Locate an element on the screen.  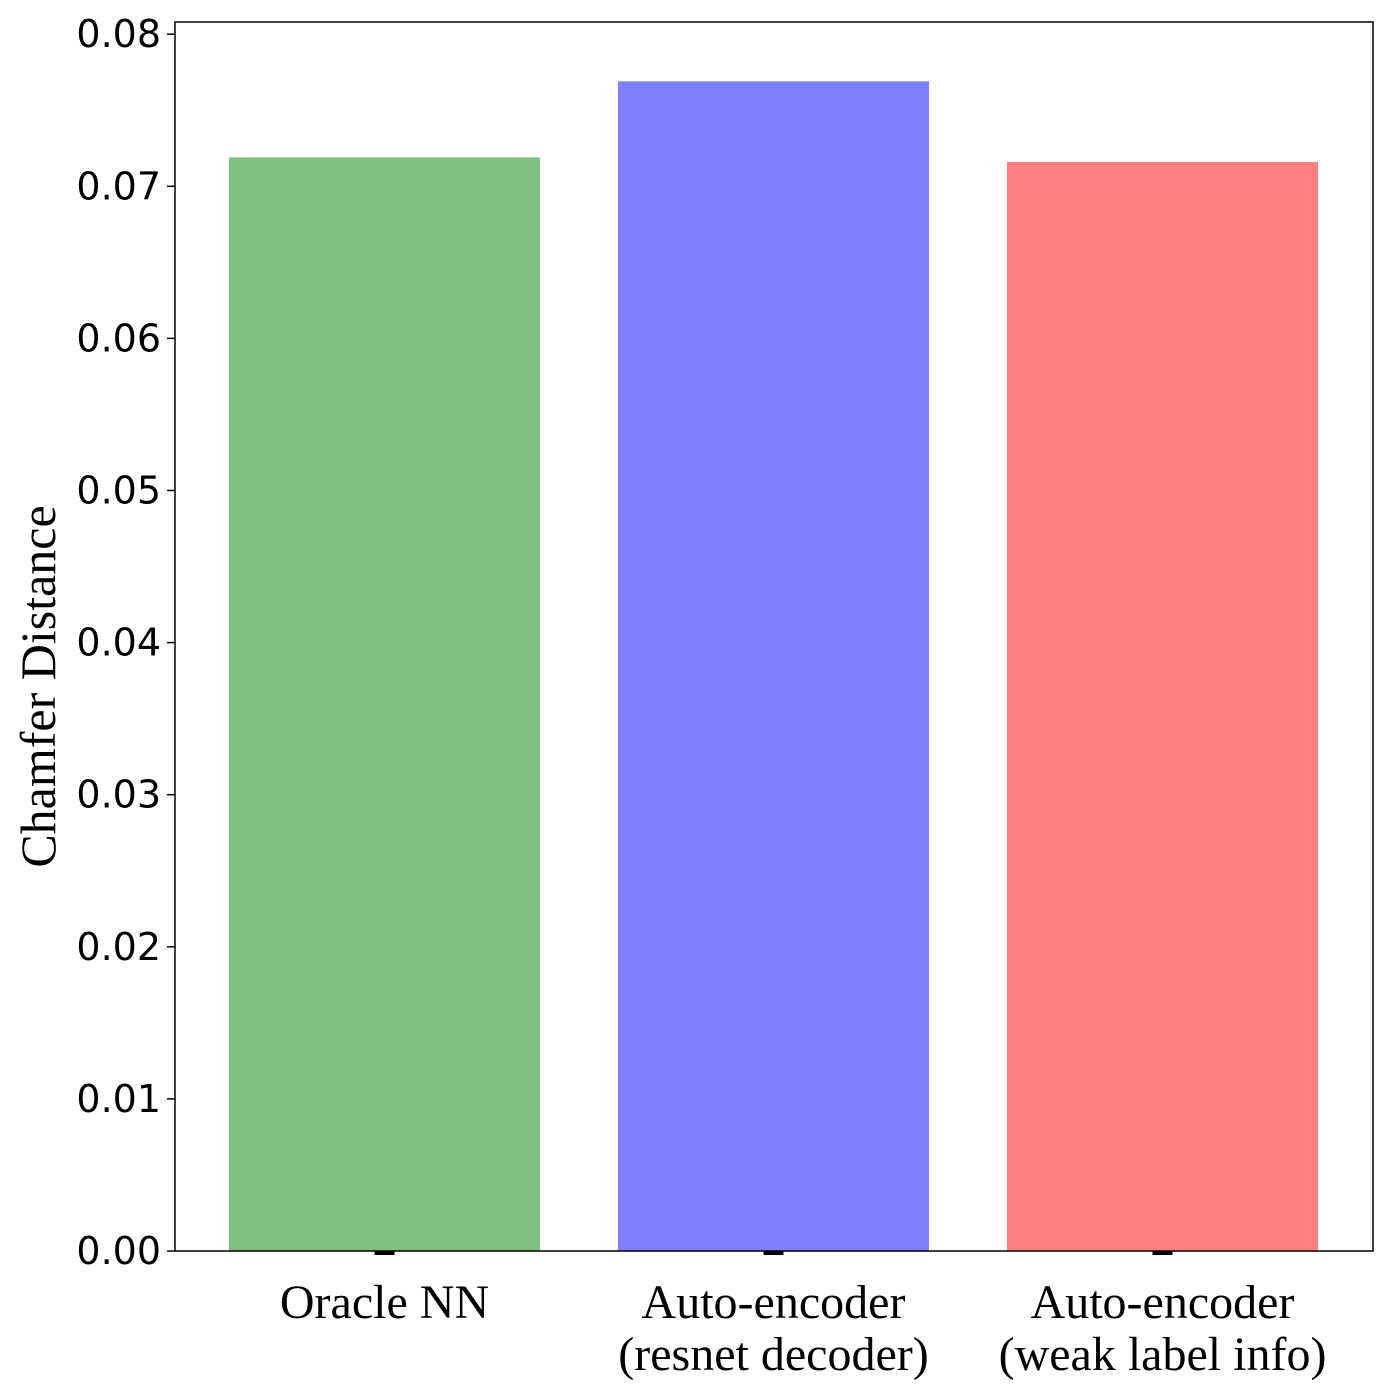
y-tick-label: 0.01 is located at coordinates (118, 1099).